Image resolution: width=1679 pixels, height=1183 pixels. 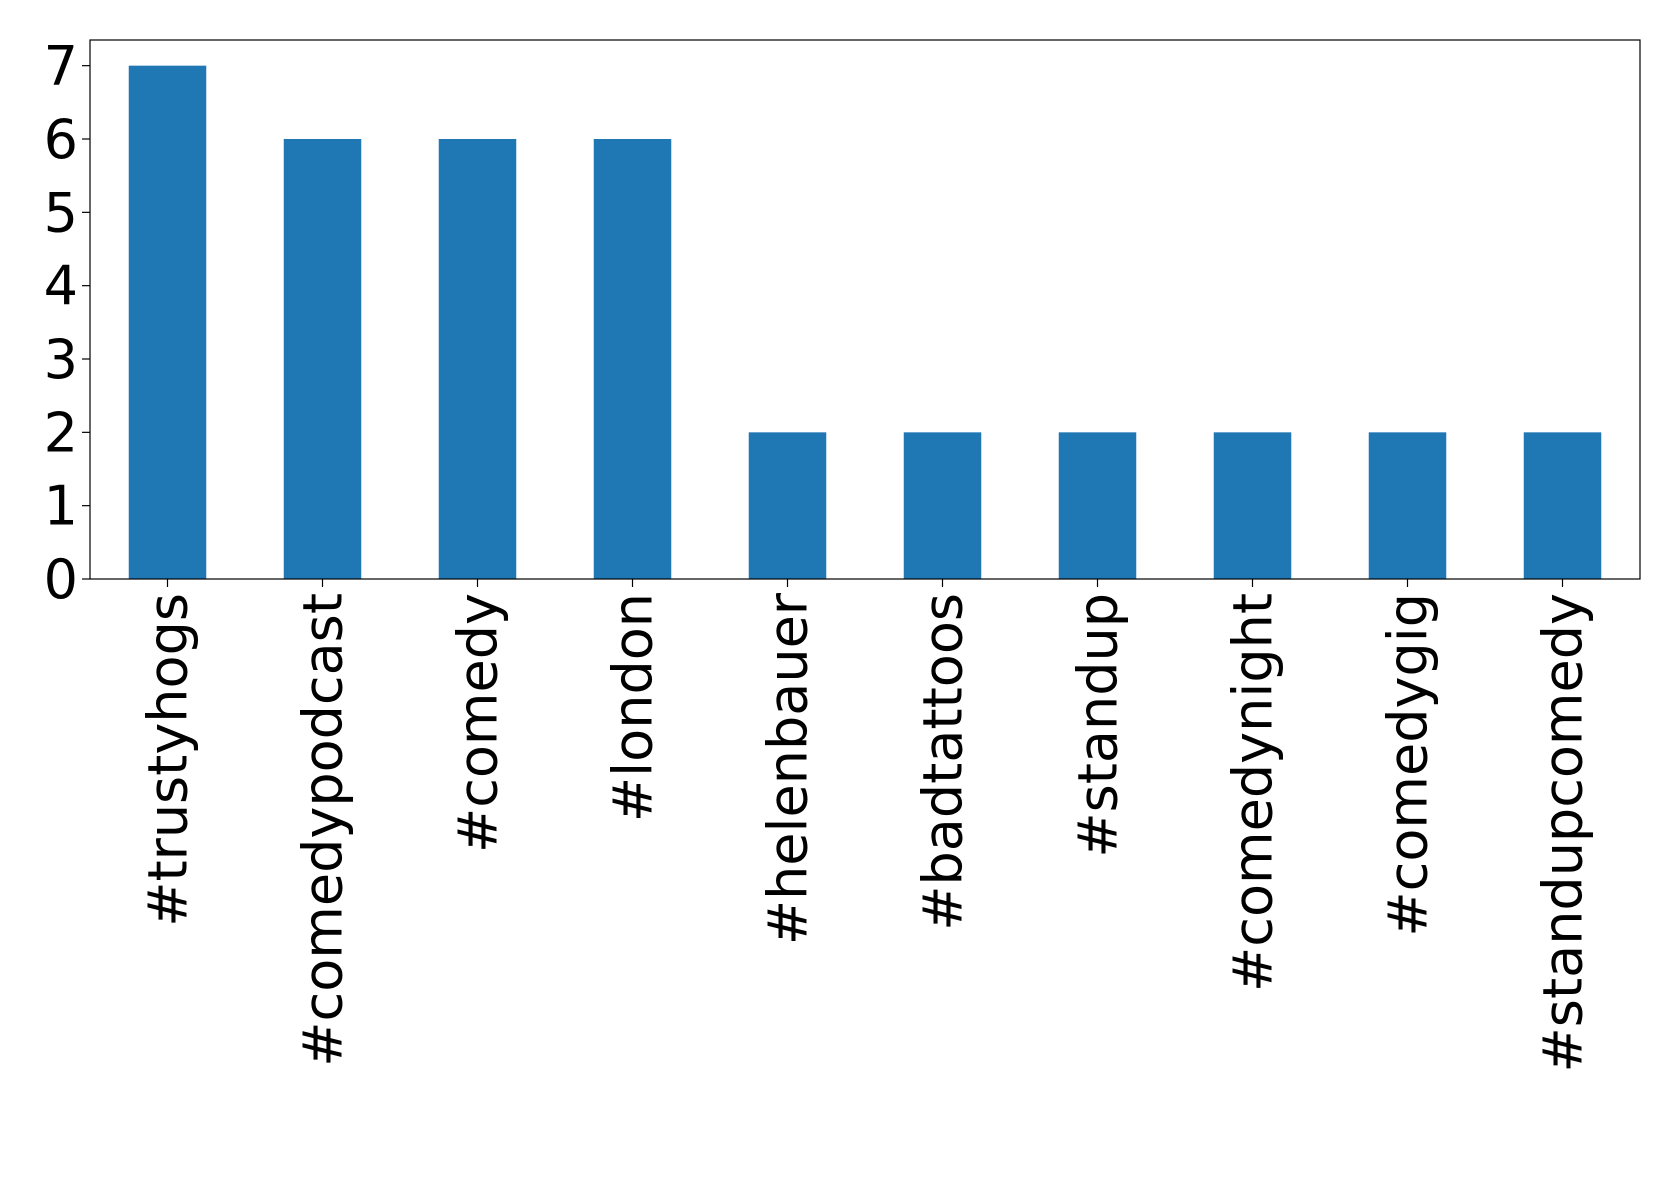 I want to click on y-tick-label: 5, so click(x=61, y=212).